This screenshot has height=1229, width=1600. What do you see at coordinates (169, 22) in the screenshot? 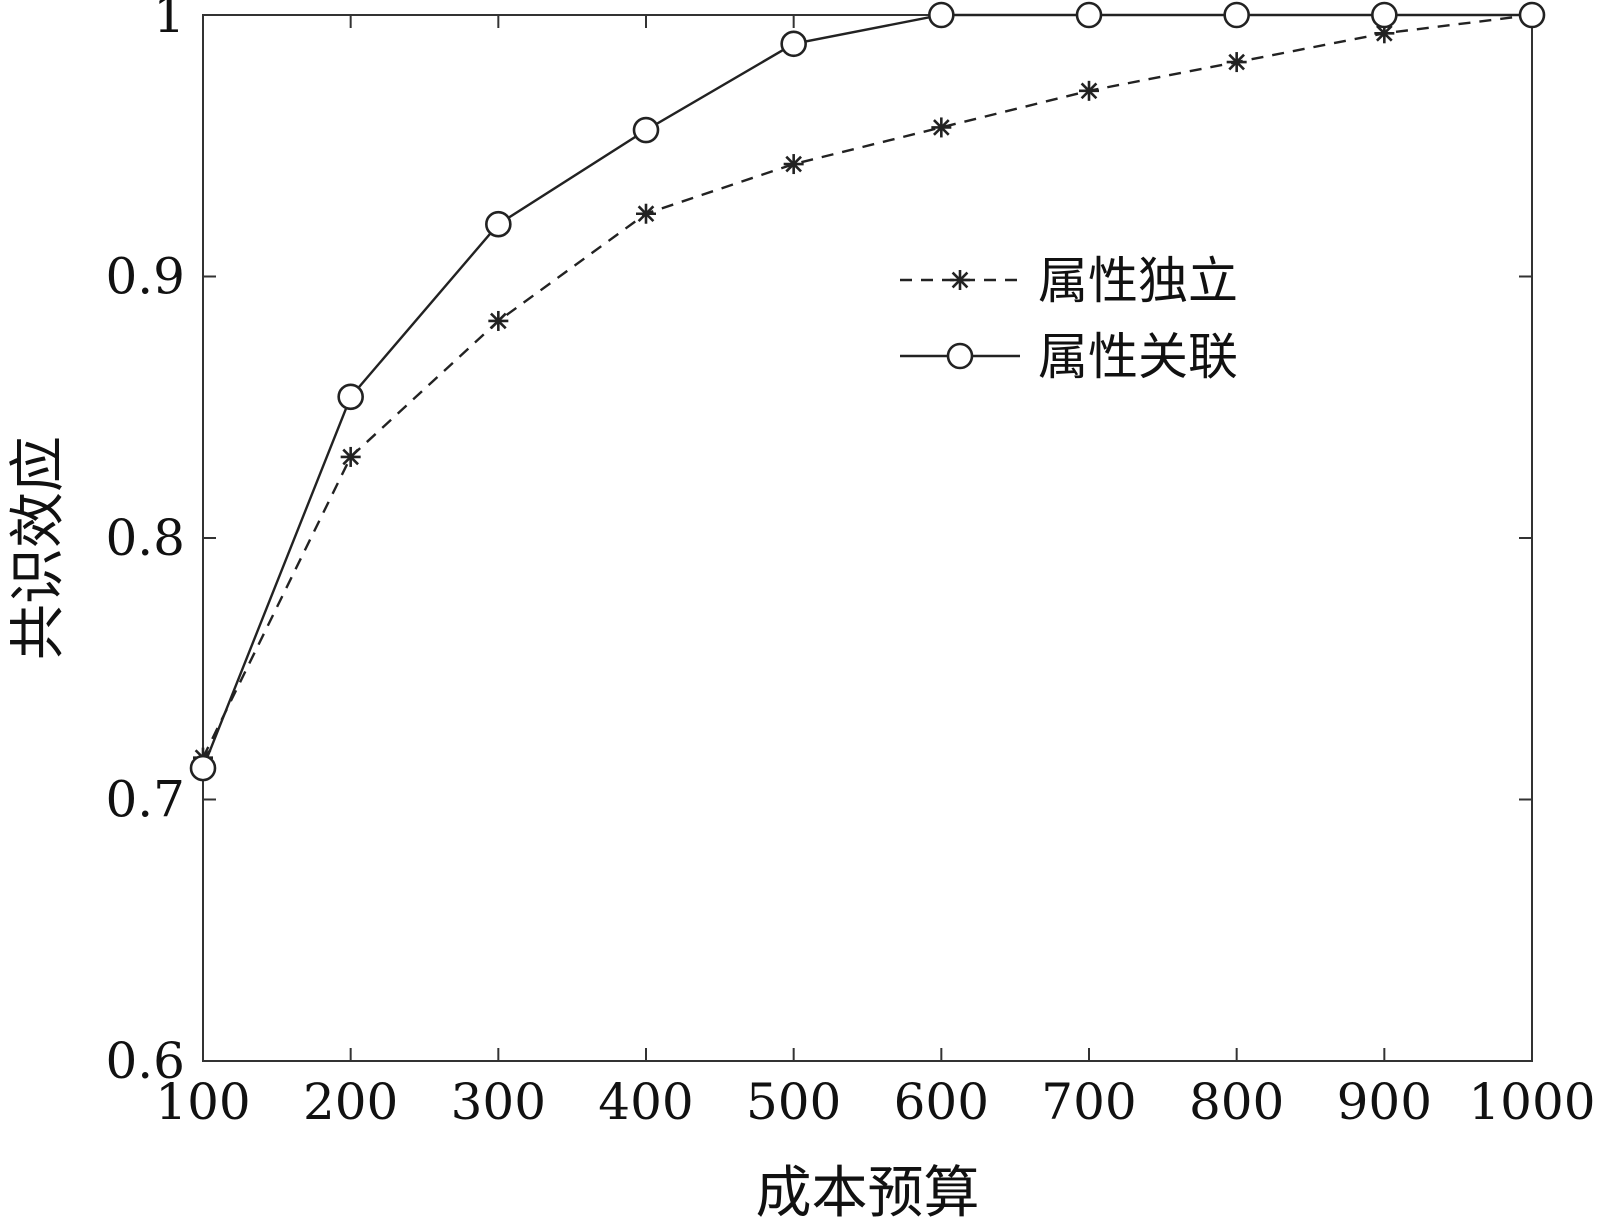
I see `y-tick-label: 1` at bounding box center [169, 22].